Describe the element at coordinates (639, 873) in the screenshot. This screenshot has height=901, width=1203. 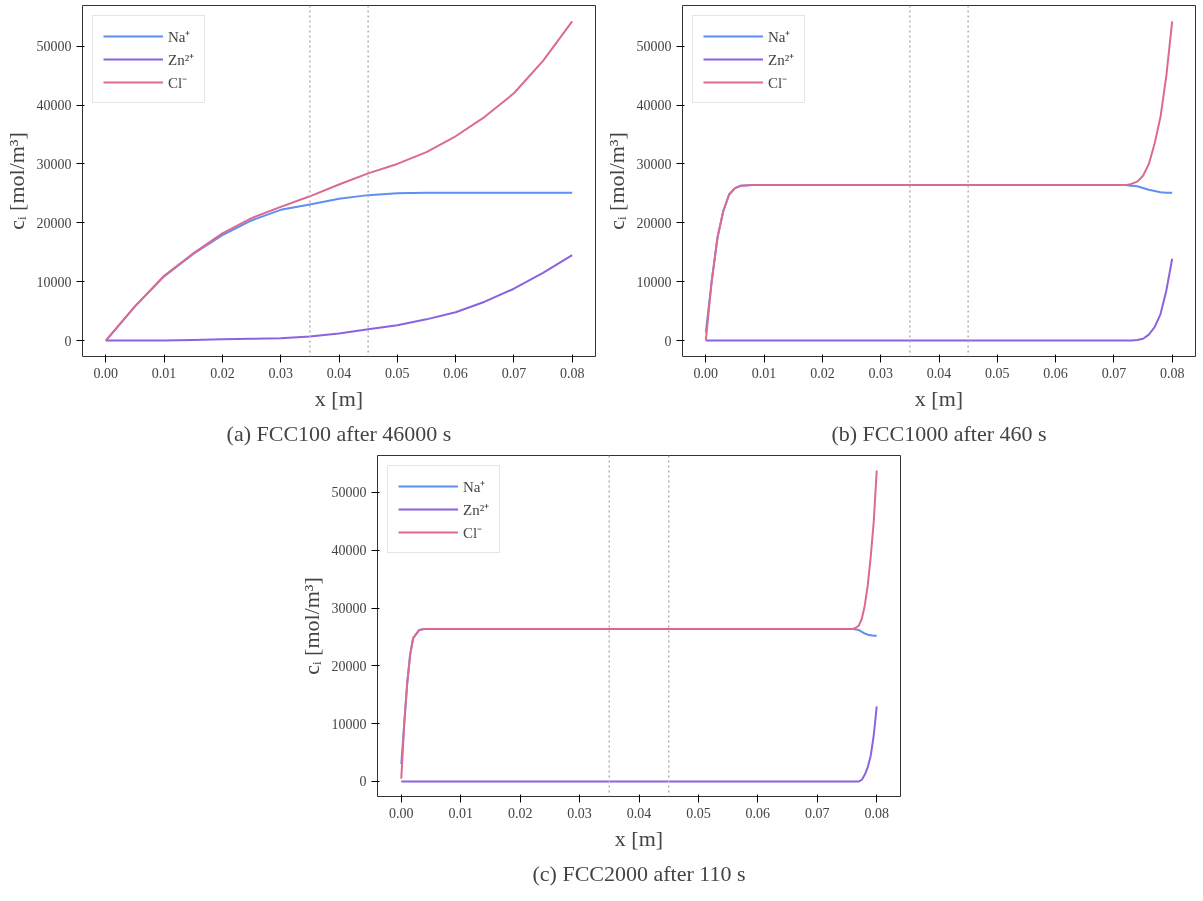
I see `text: (c) FCC2000 after 110 s` at that location.